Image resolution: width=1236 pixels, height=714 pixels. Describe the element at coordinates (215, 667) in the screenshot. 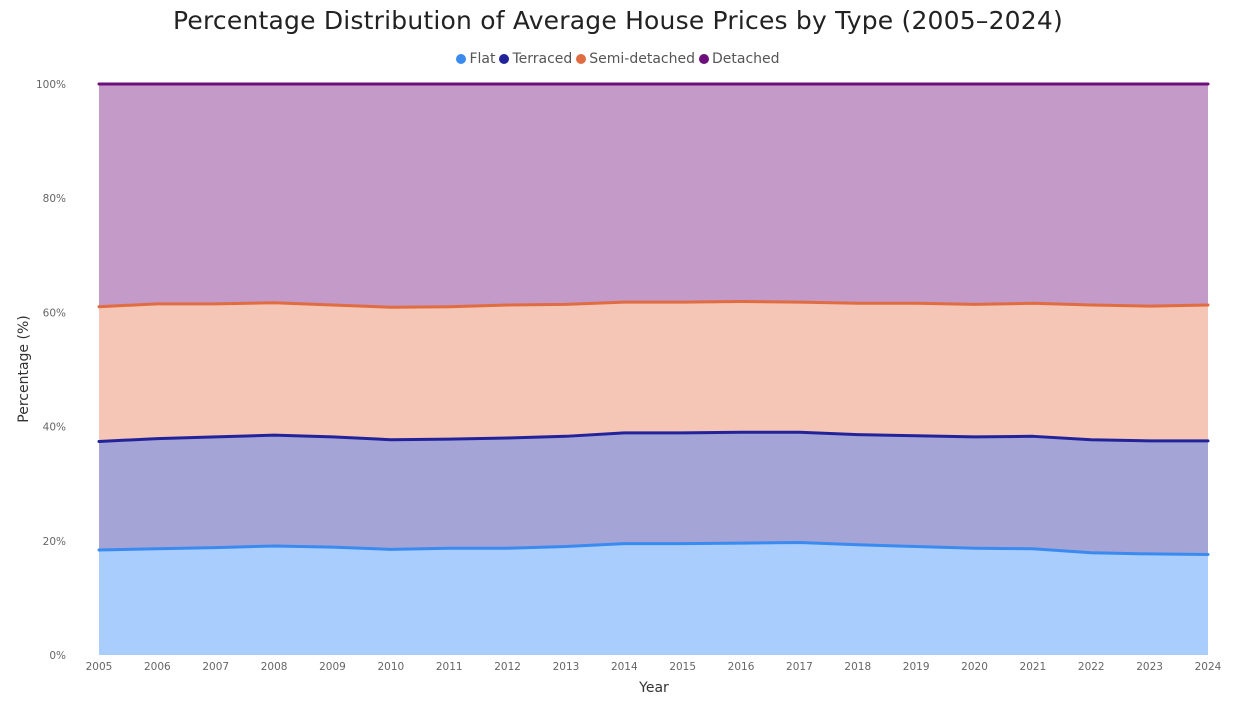

I see `x-tick-label-2: 2007` at that location.